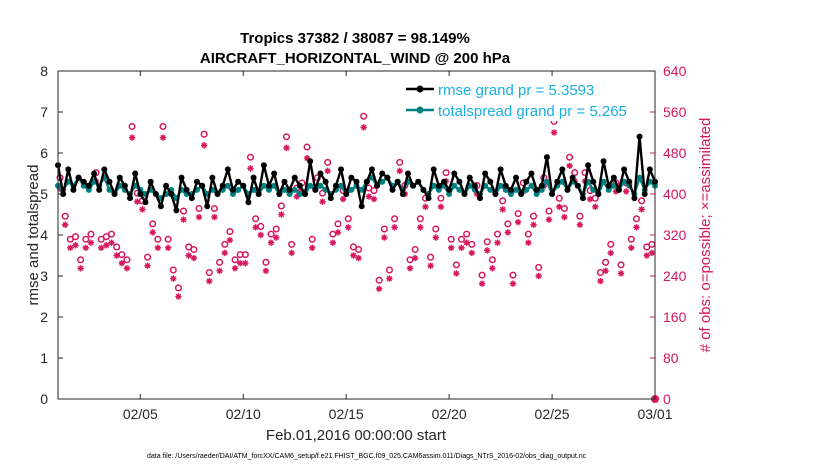  What do you see at coordinates (44, 235) in the screenshot?
I see `y-tick-label-left: 4` at bounding box center [44, 235].